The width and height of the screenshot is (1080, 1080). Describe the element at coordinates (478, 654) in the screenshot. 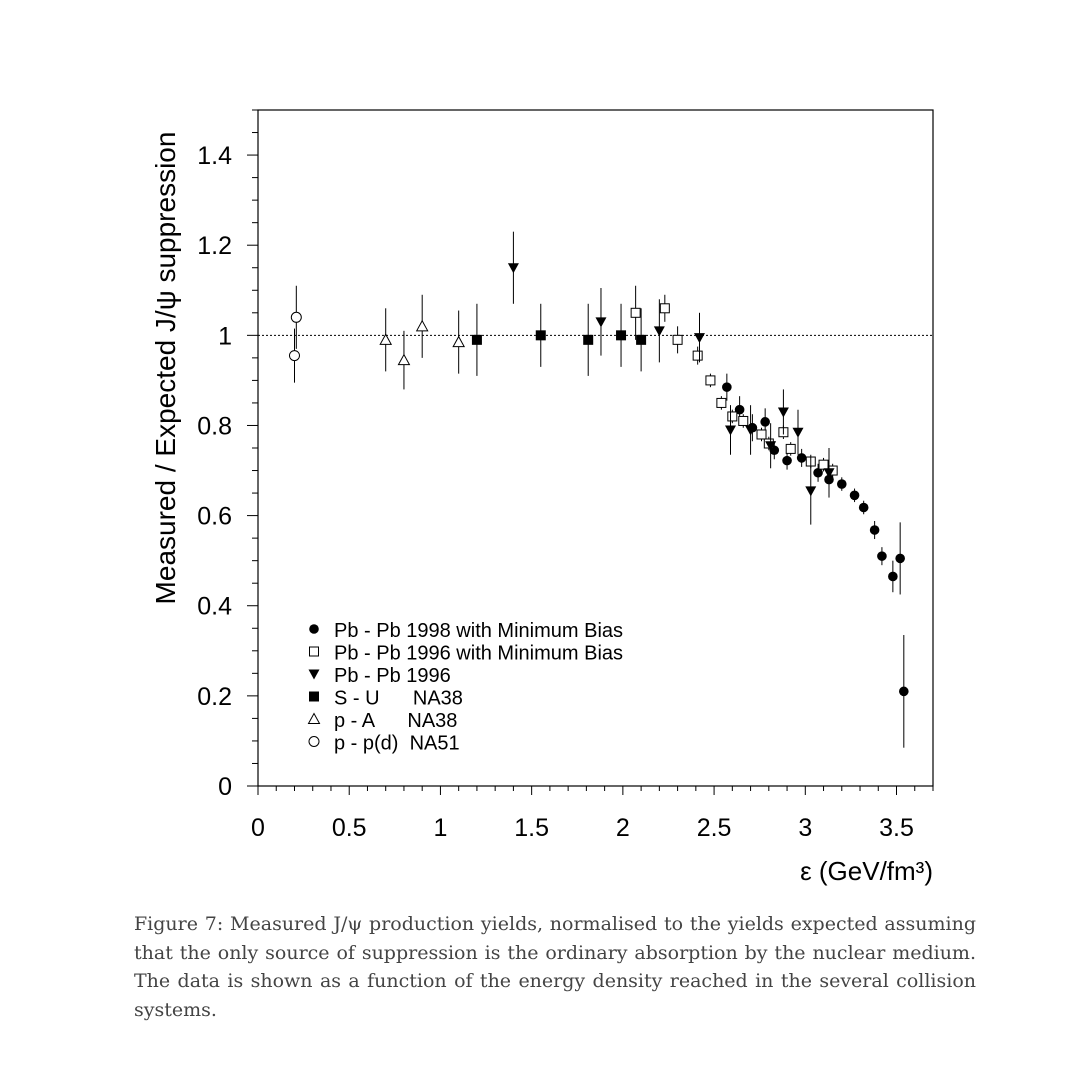

I see `legend-label: Pb - Pb 1996 with Minimum Bias` at that location.